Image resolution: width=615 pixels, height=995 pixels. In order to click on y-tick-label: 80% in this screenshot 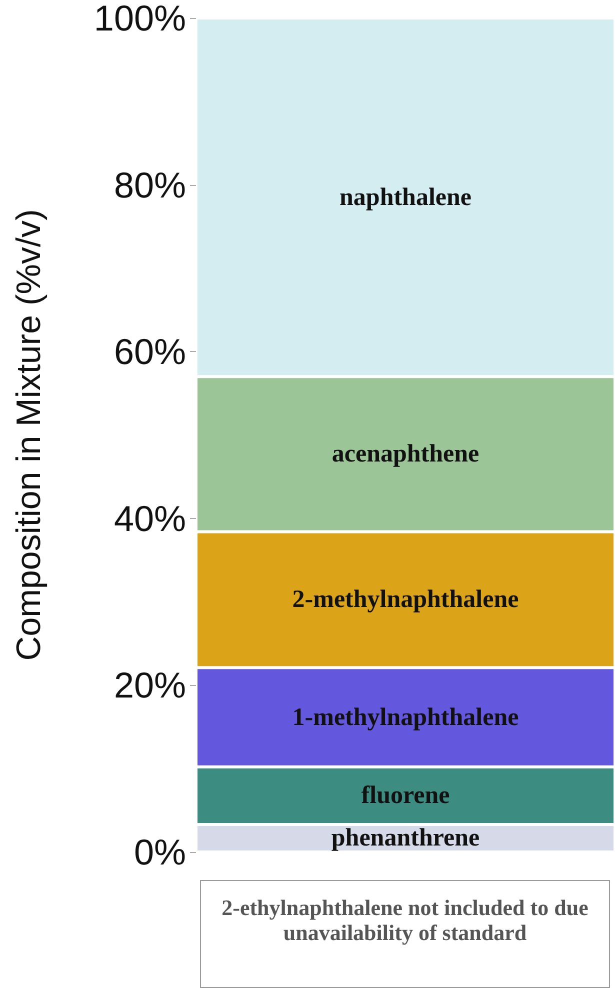, I will do `click(150, 185)`.